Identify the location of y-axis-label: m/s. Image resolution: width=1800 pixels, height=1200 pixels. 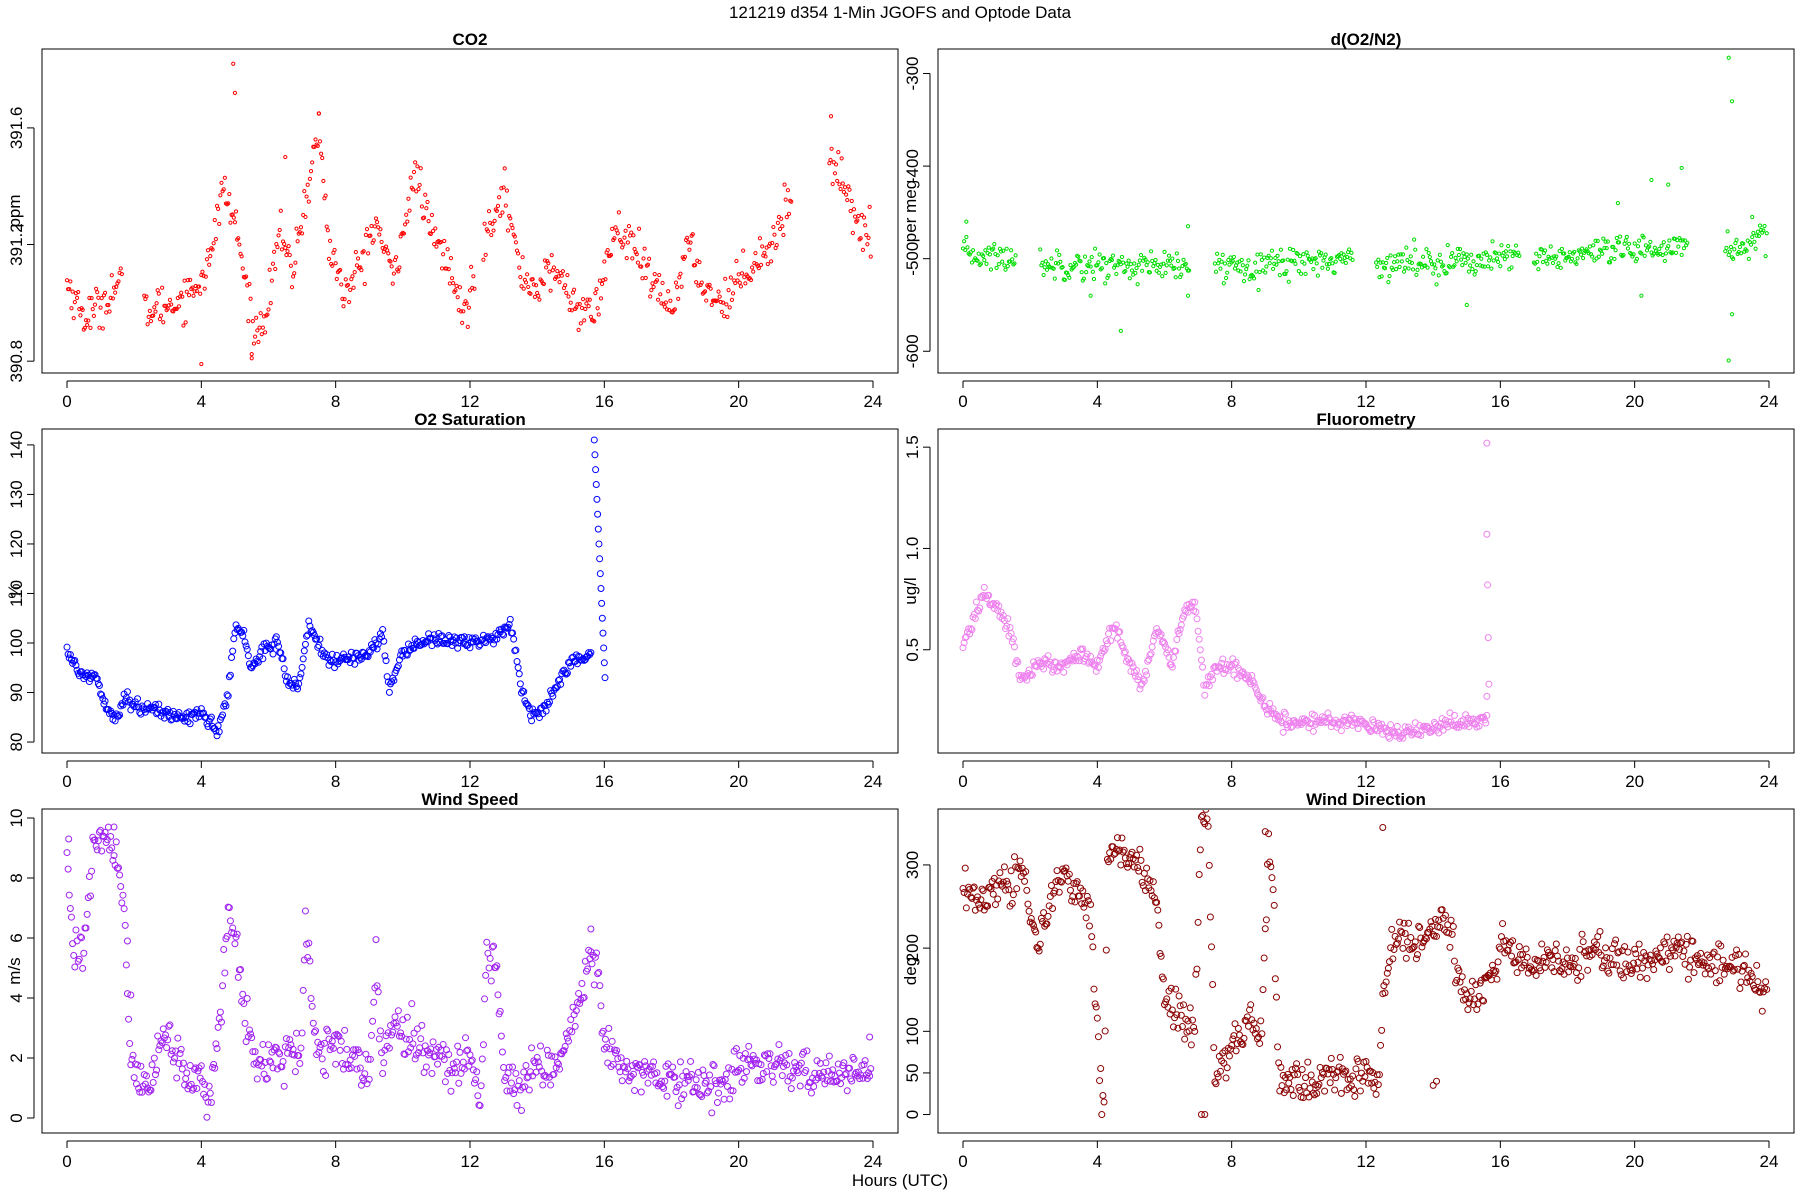
(14, 970).